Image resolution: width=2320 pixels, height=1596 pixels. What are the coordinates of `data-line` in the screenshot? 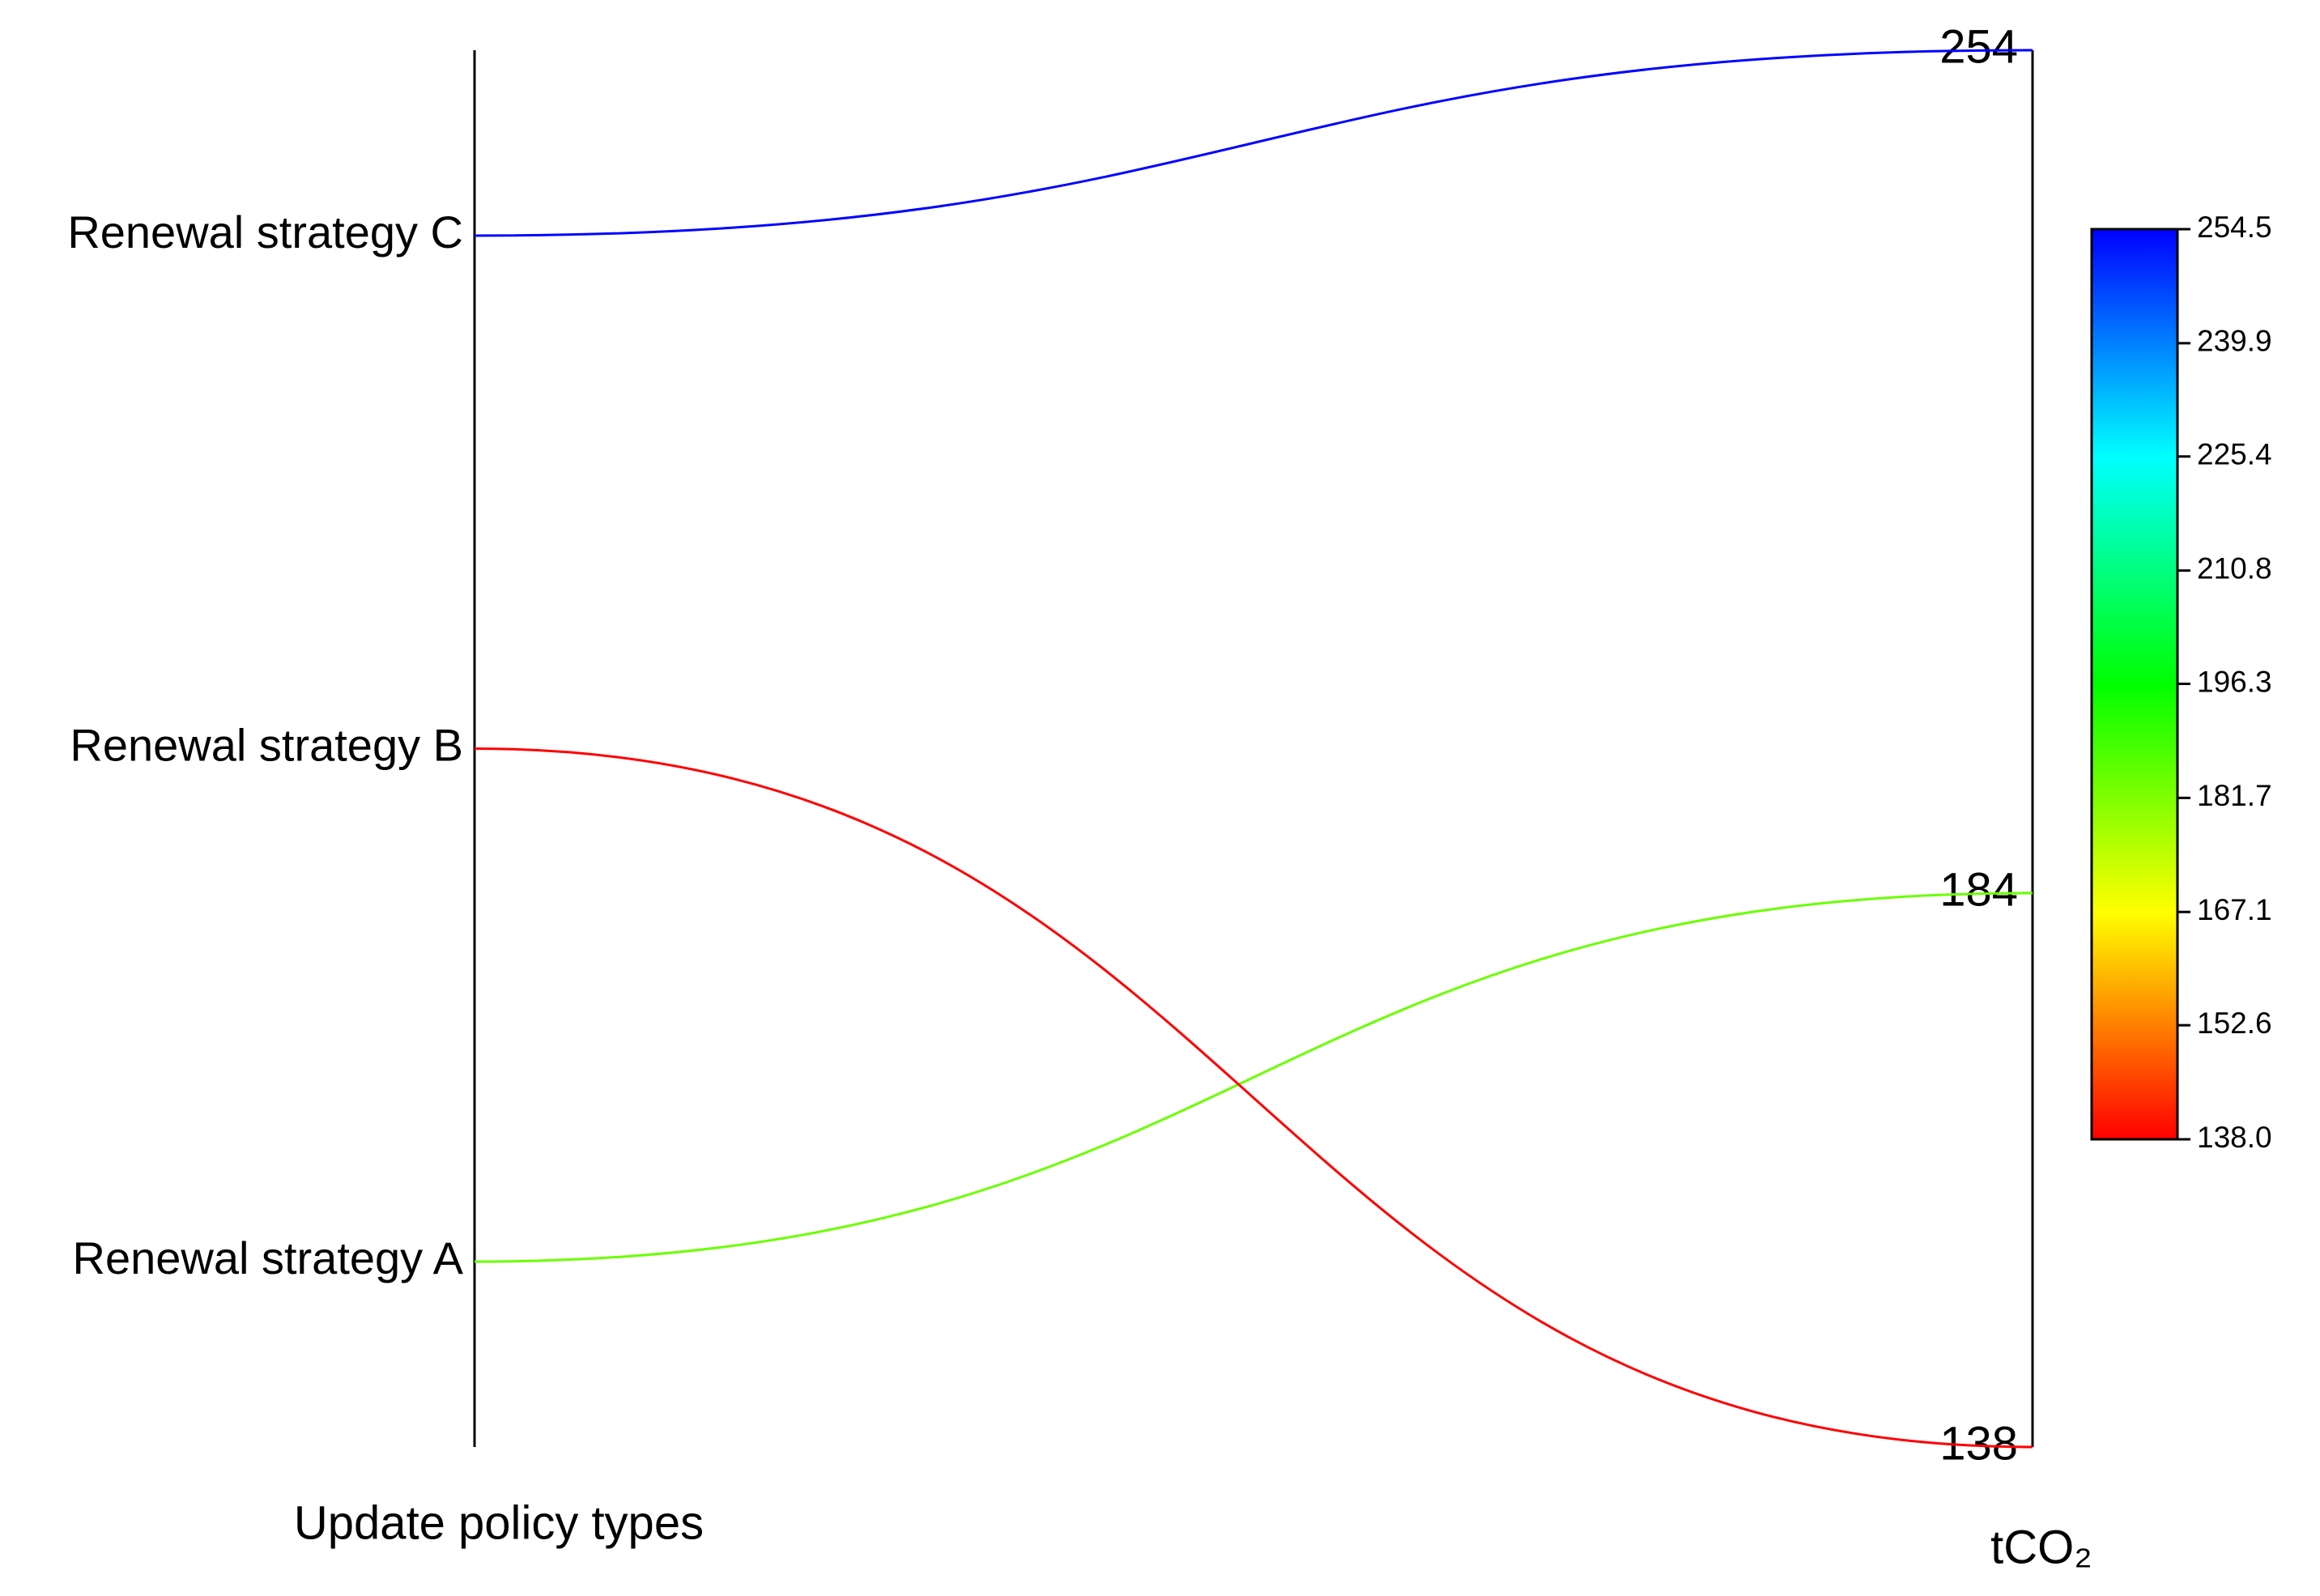 It's located at (1253, 143).